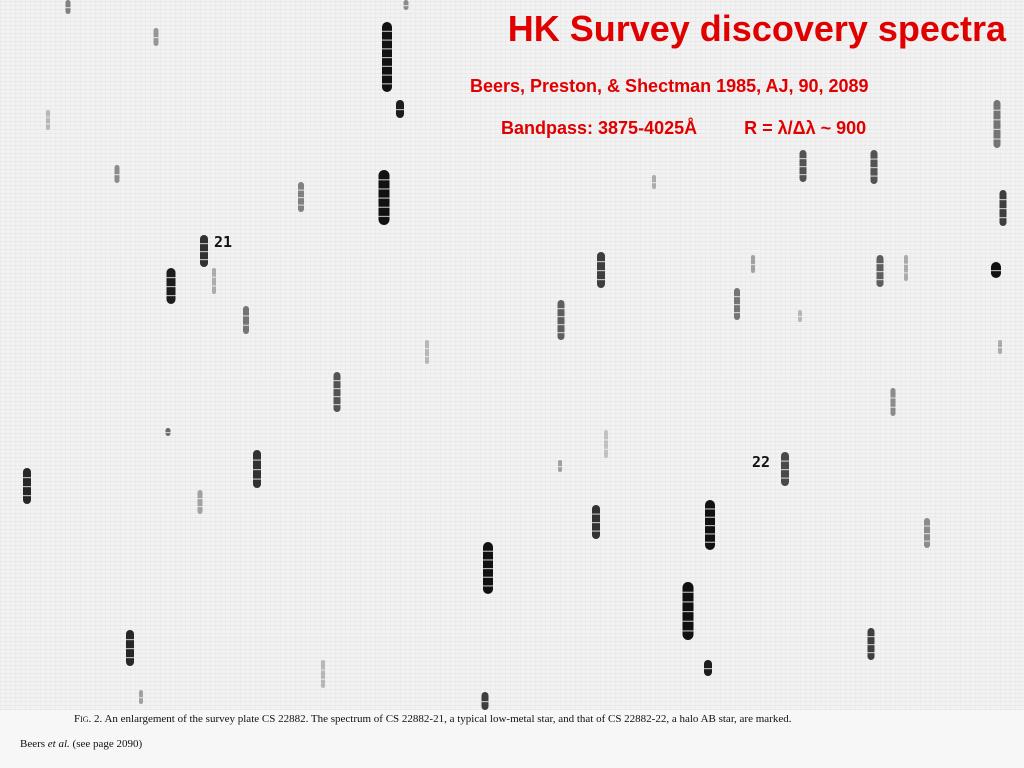 The width and height of the screenshot is (1024, 768). I want to click on resolution: R = λ/Δλ ~ 900, so click(805, 128).